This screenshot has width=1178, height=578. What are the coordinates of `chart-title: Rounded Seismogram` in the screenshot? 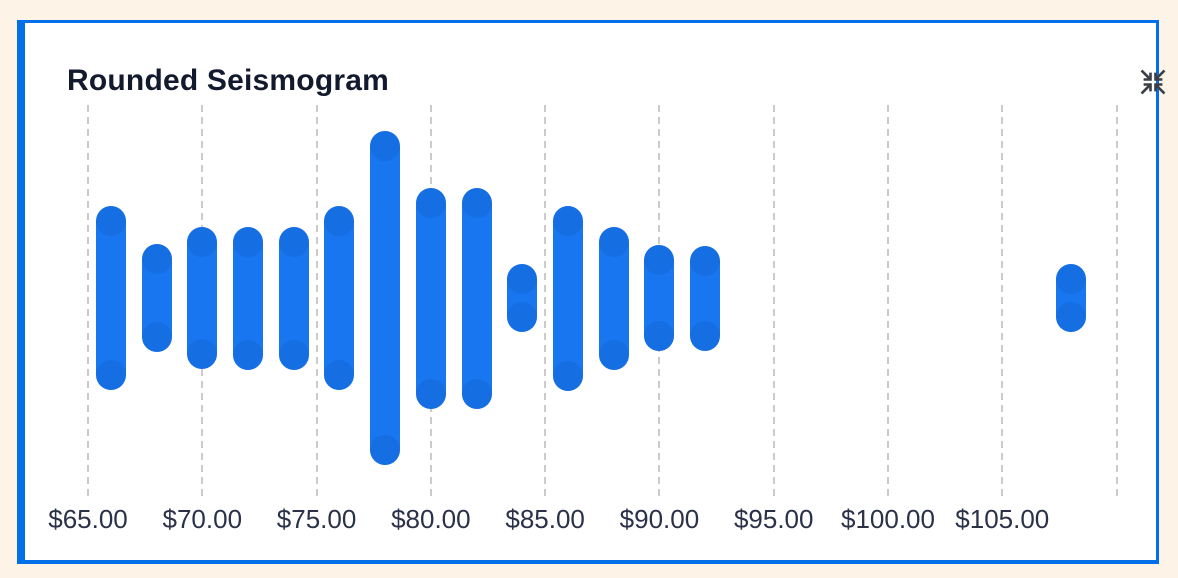 It's located at (228, 80).